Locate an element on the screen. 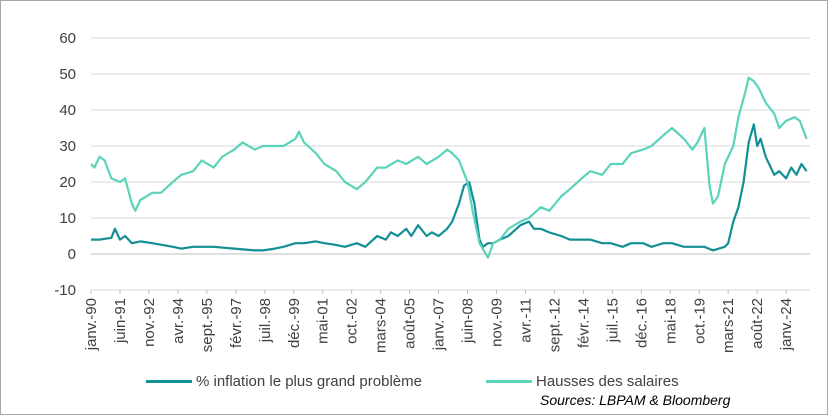 This screenshot has width=828, height=415. legend-label-salaires: Hausses des salaires is located at coordinates (607, 381).